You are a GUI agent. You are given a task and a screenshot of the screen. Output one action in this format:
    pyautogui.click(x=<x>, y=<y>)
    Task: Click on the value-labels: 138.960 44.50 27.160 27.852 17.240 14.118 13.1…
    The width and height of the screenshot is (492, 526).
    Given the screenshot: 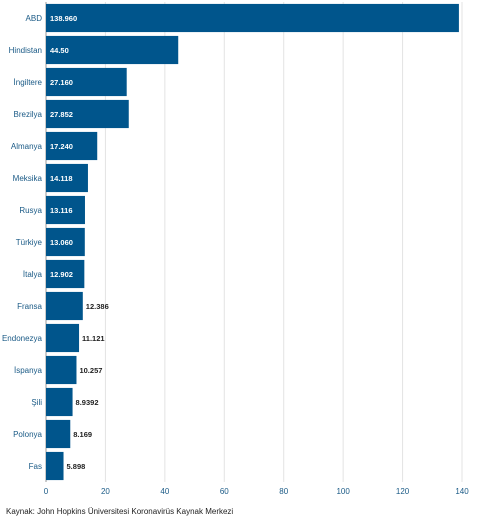 What is the action you would take?
    pyautogui.click(x=79, y=242)
    